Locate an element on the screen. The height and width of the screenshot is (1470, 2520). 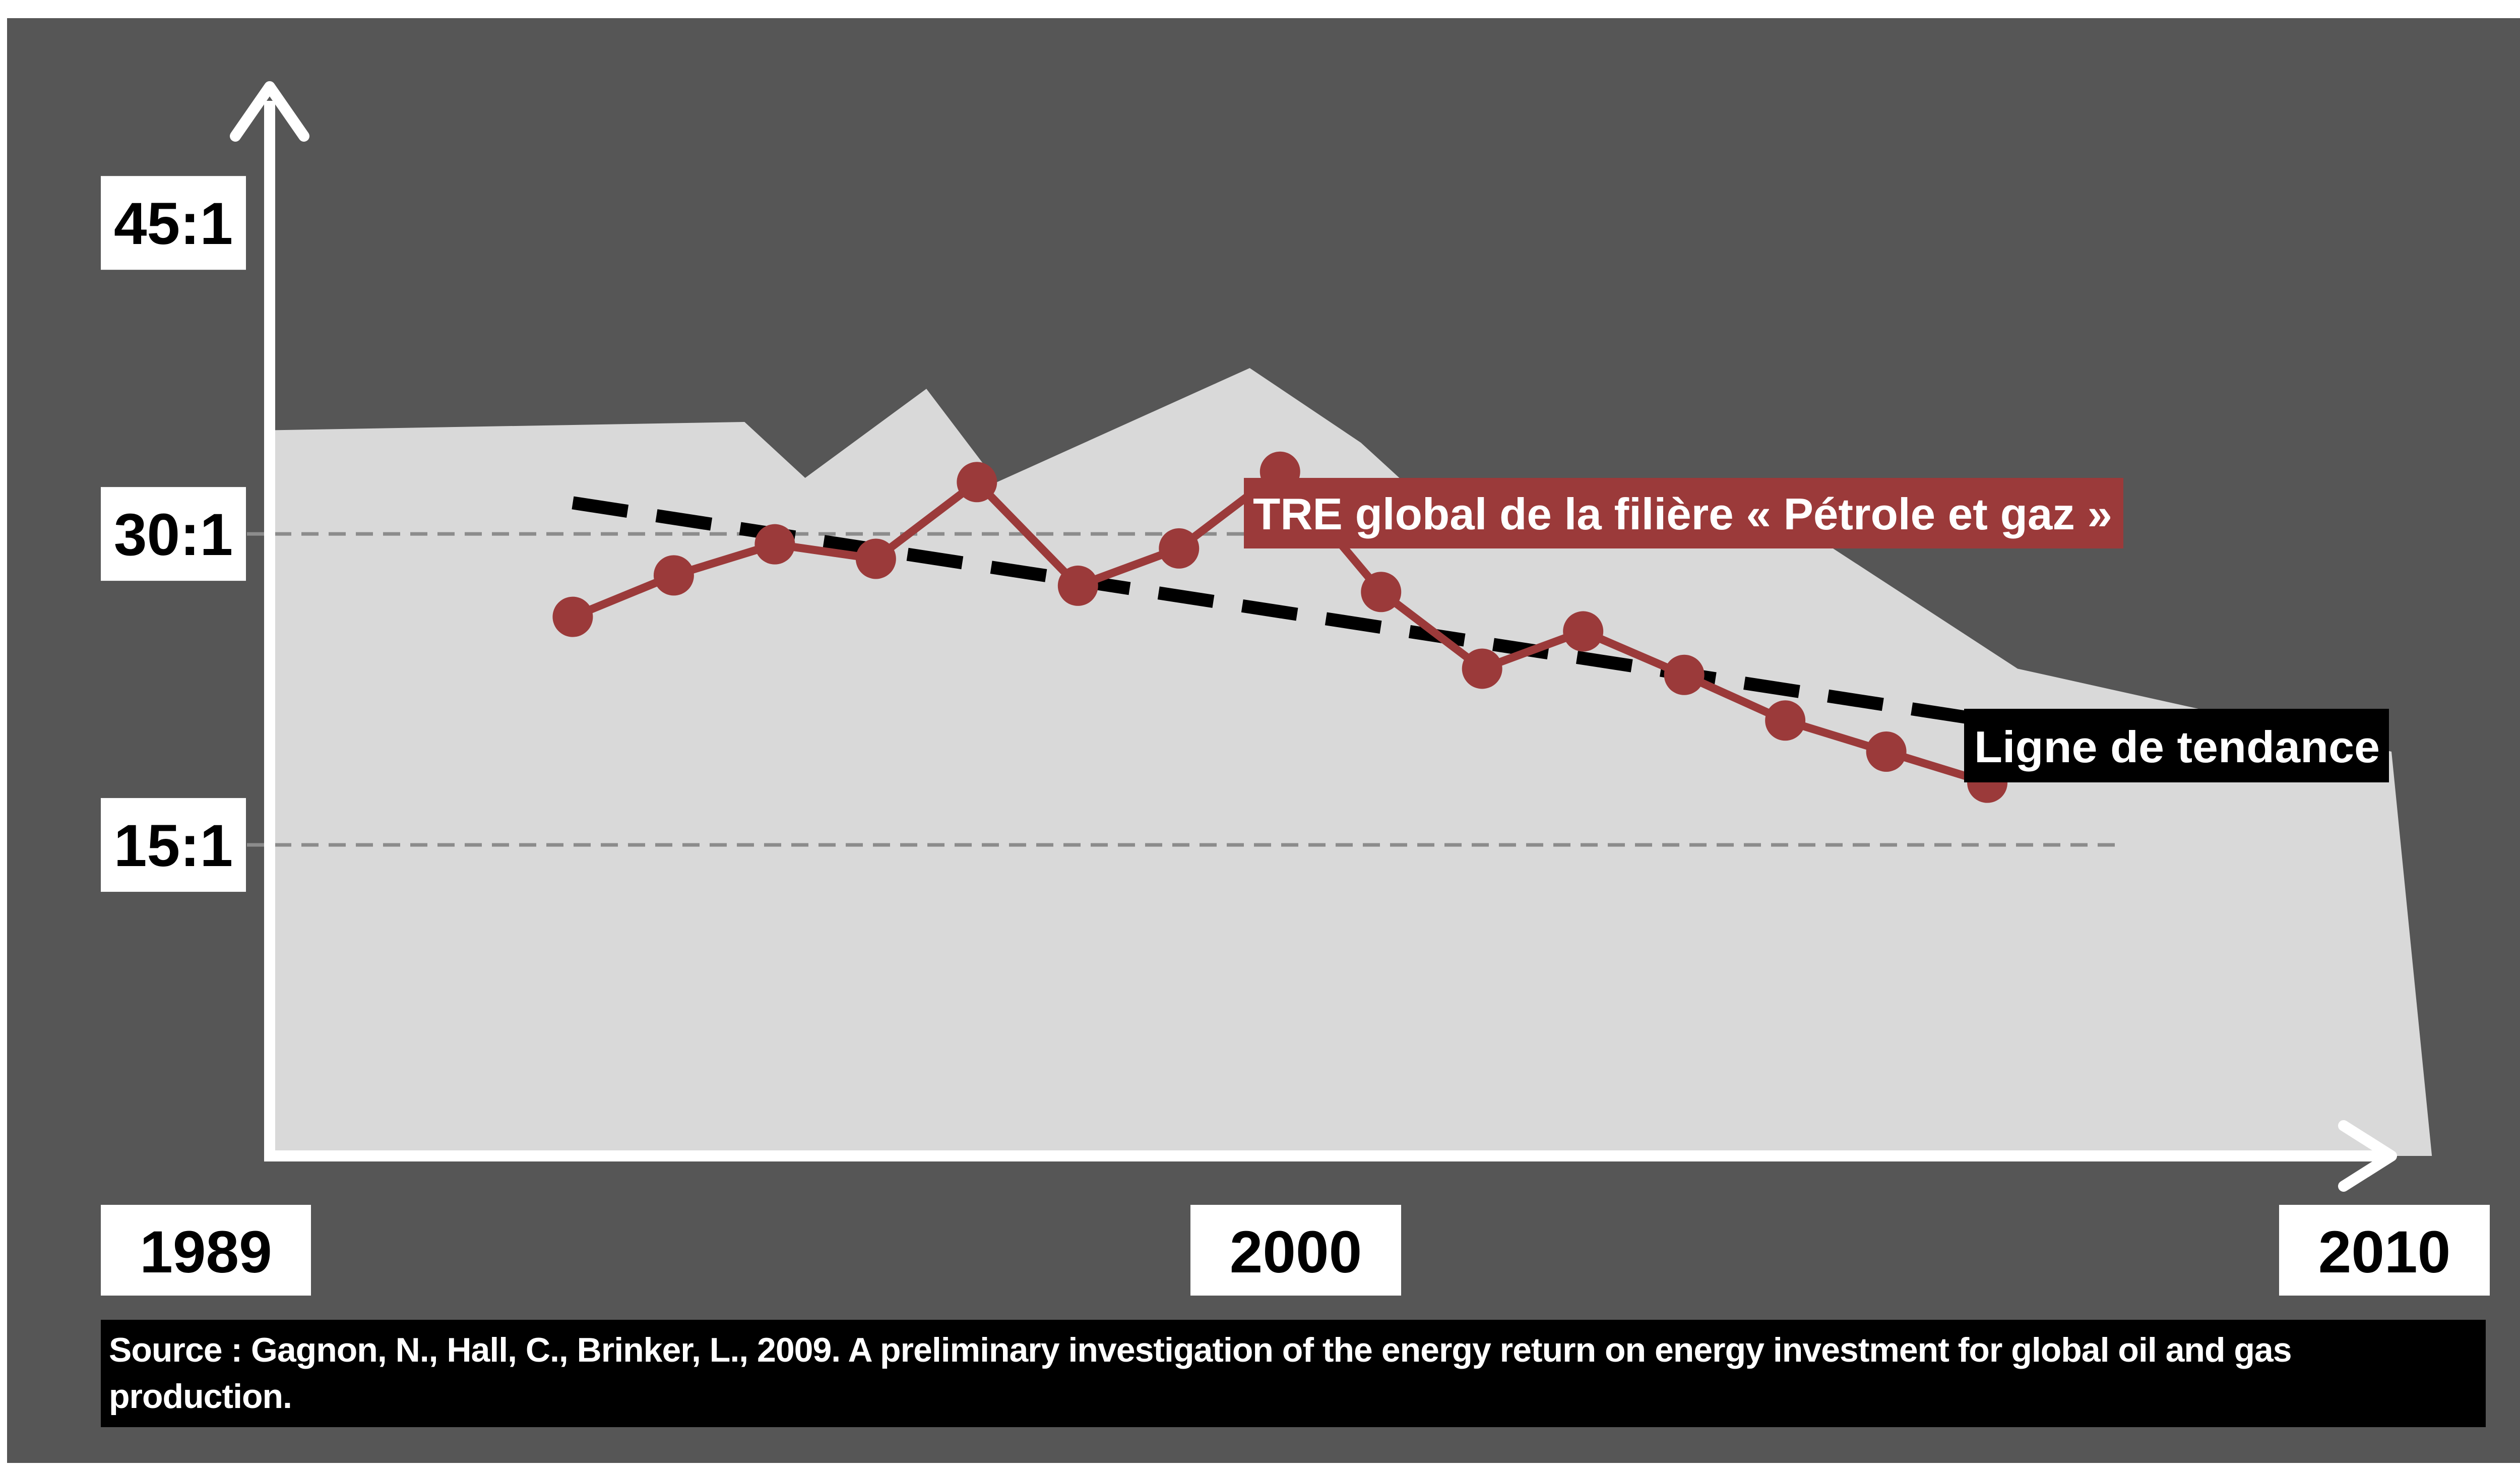
y-tick-labels: 15:1 30:1 45:1 is located at coordinates (173, 534).